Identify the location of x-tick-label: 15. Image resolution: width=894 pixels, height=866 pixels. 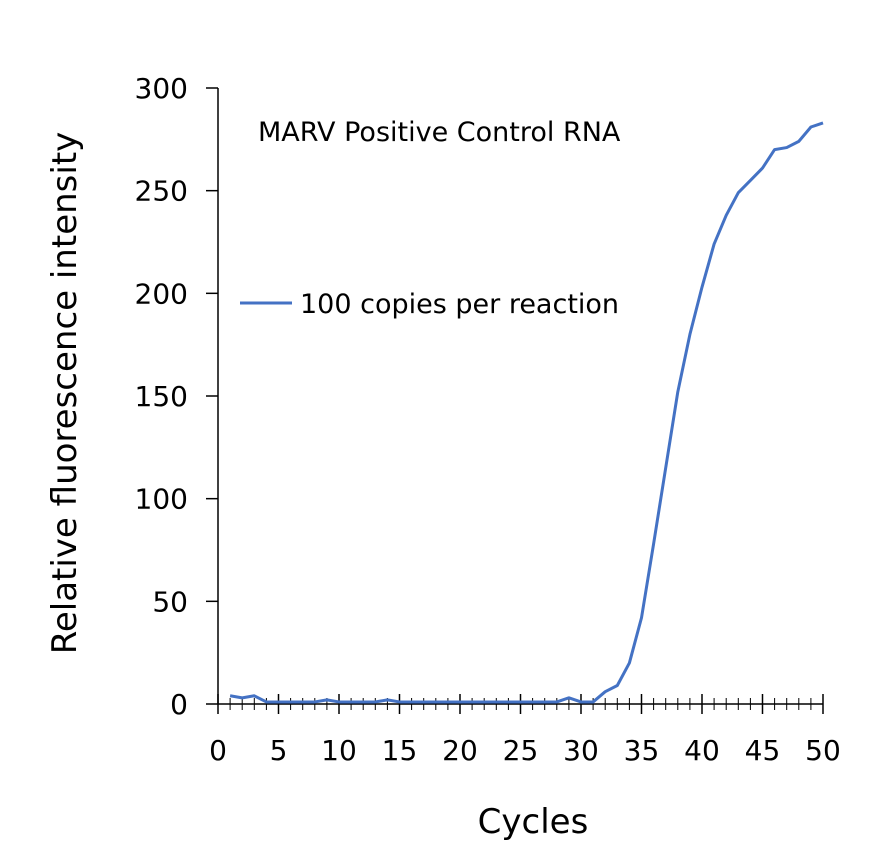
(400, 750).